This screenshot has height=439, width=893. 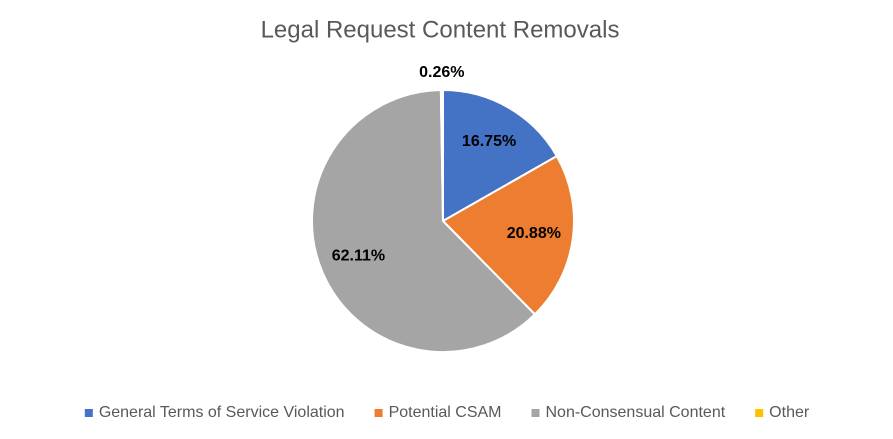 I want to click on data-label: 62.11%, so click(x=358, y=256).